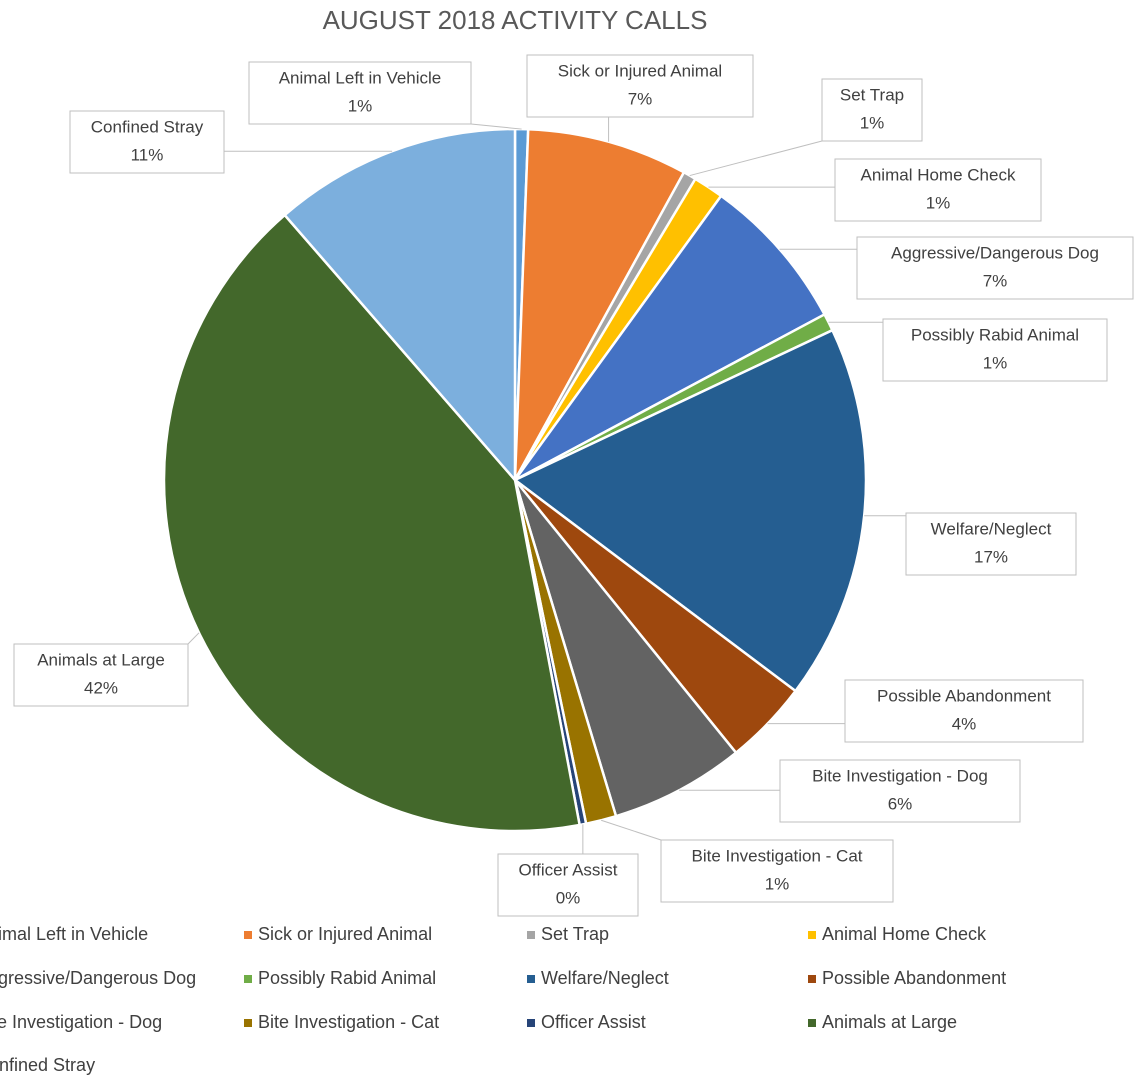 Image resolution: width=1137 pixels, height=1078 pixels. What do you see at coordinates (360, 77) in the screenshot?
I see `data-label-name: Animal Left in Vehicle` at bounding box center [360, 77].